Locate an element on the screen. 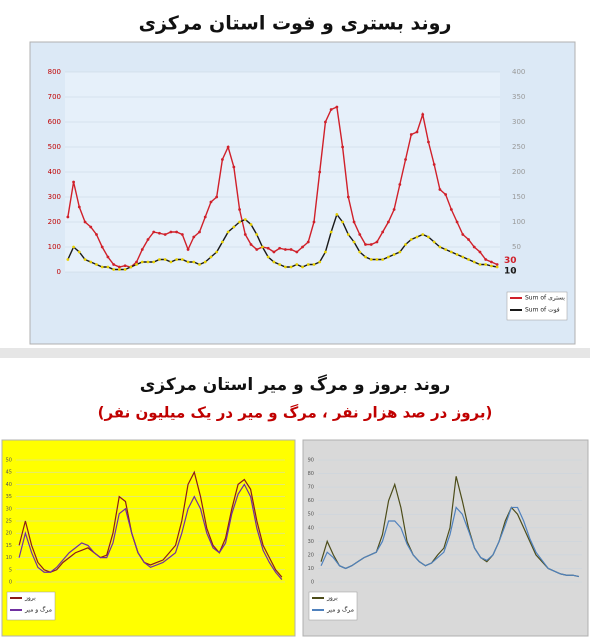 The height and width of the screenshot is (640, 590). y-tick-label: 10 is located at coordinates (9, 558).